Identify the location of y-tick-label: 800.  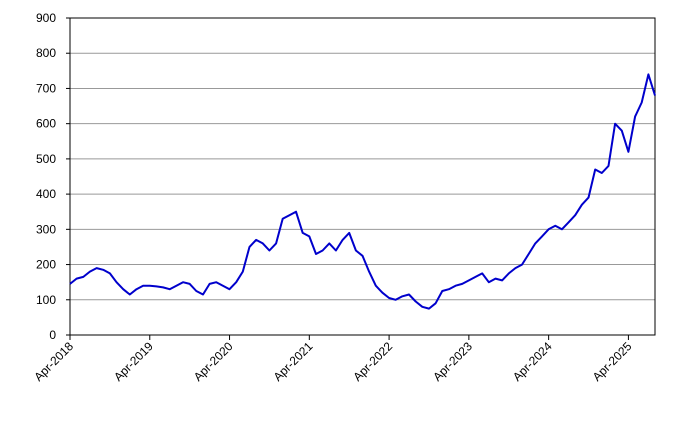
(46, 53).